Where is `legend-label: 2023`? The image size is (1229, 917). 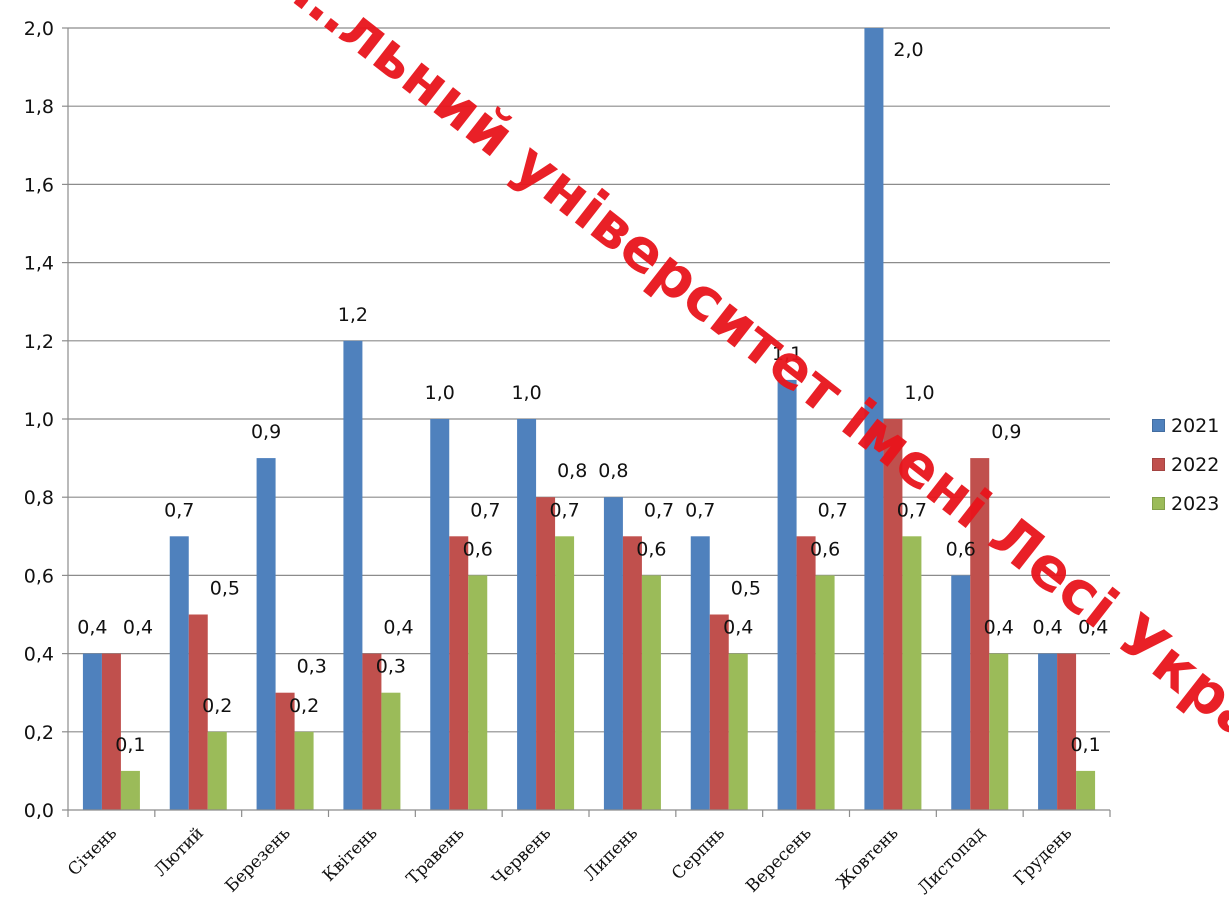 legend-label: 2023 is located at coordinates (1195, 503).